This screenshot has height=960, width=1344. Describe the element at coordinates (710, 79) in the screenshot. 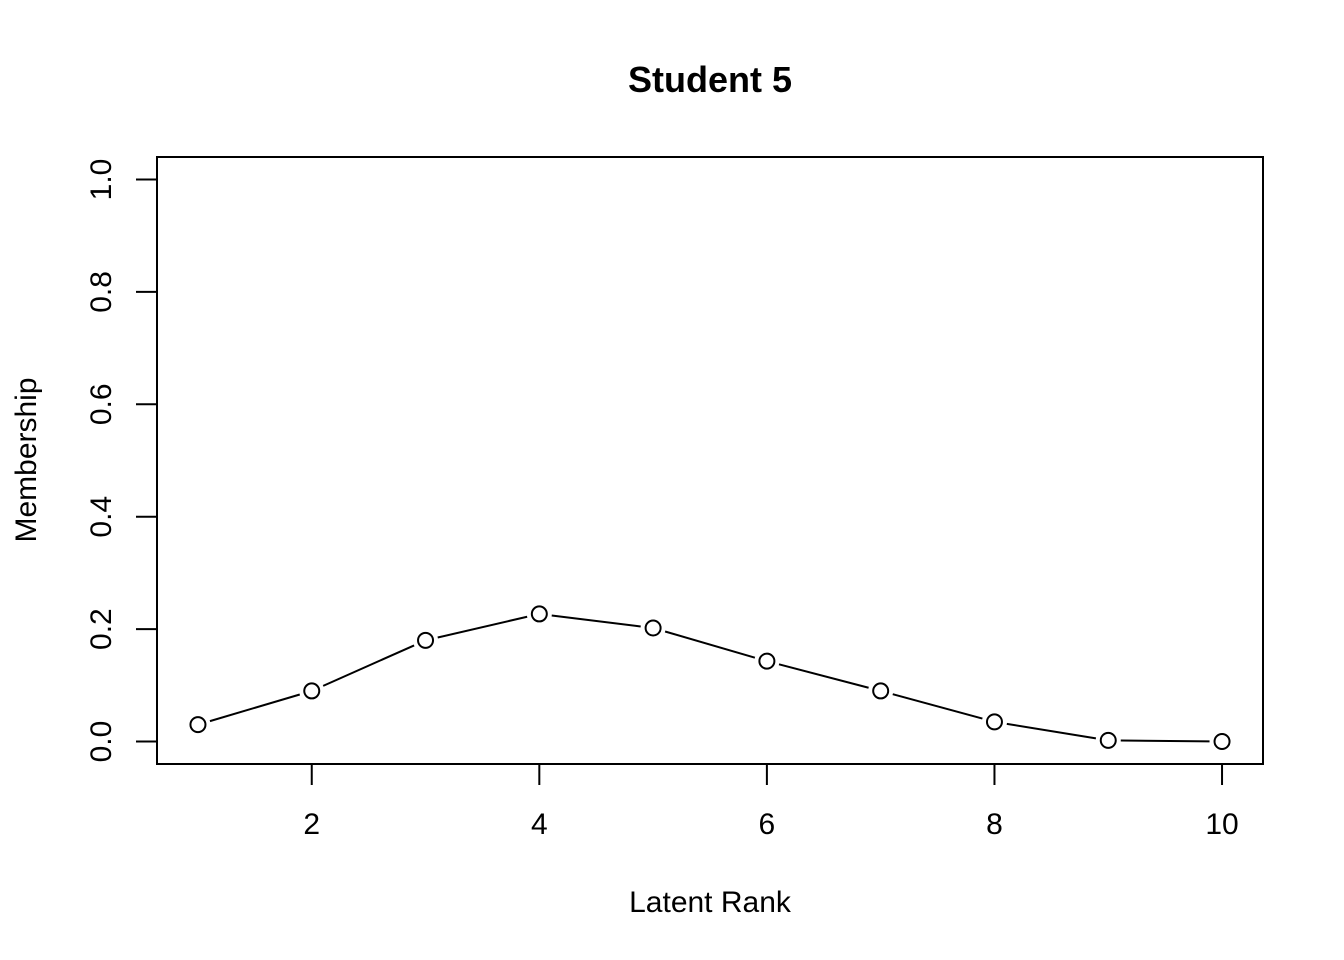

I see `chart-title: Student 5` at that location.